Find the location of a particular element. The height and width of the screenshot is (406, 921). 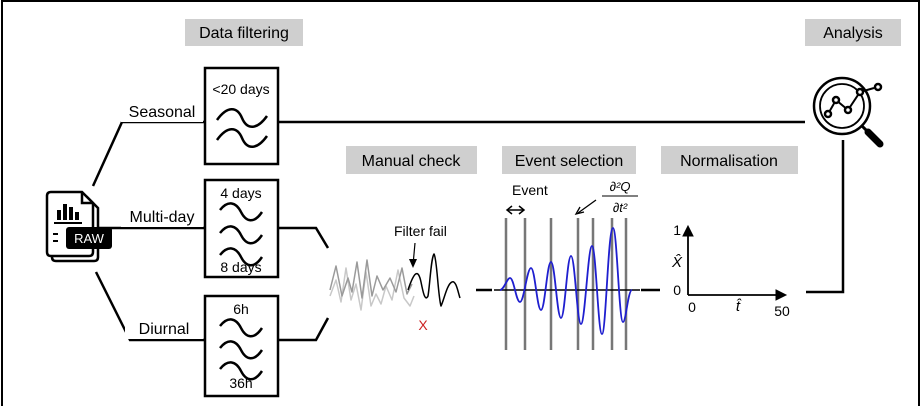

stage-box-manual-check is located at coordinates (411, 160).